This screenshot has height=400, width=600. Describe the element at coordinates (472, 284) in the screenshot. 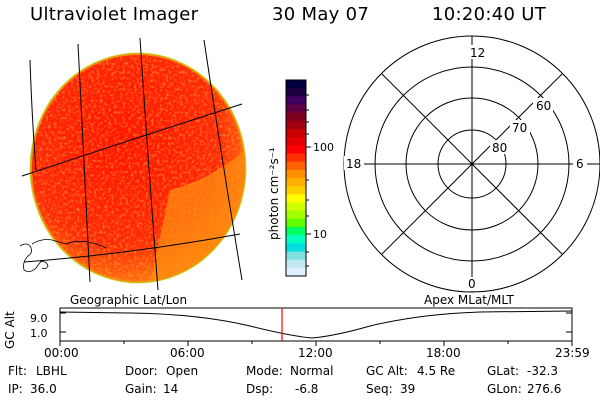

I see `mlt-label-0: 0` at that location.